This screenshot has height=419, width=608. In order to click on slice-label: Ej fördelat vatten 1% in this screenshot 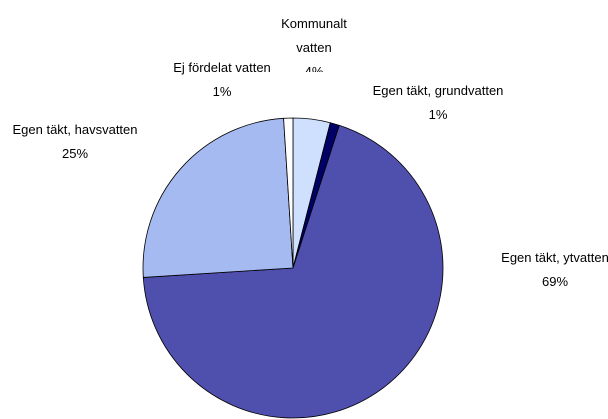, I will do `click(222, 80)`.